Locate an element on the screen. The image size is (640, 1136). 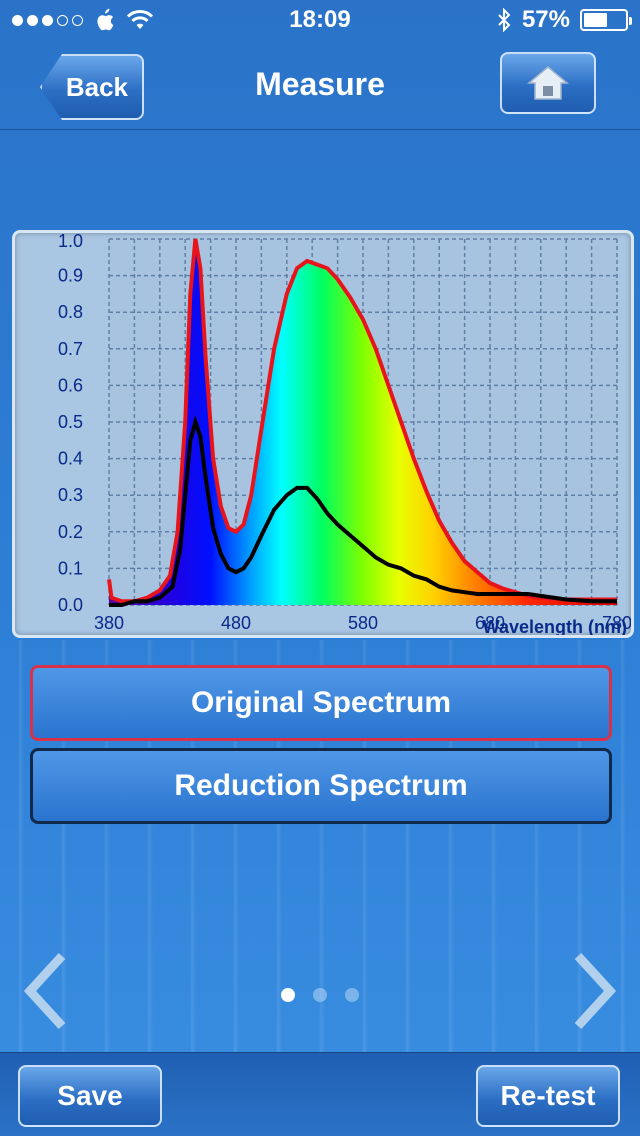
y-tick-label: 0.1 is located at coordinates (70, 568).